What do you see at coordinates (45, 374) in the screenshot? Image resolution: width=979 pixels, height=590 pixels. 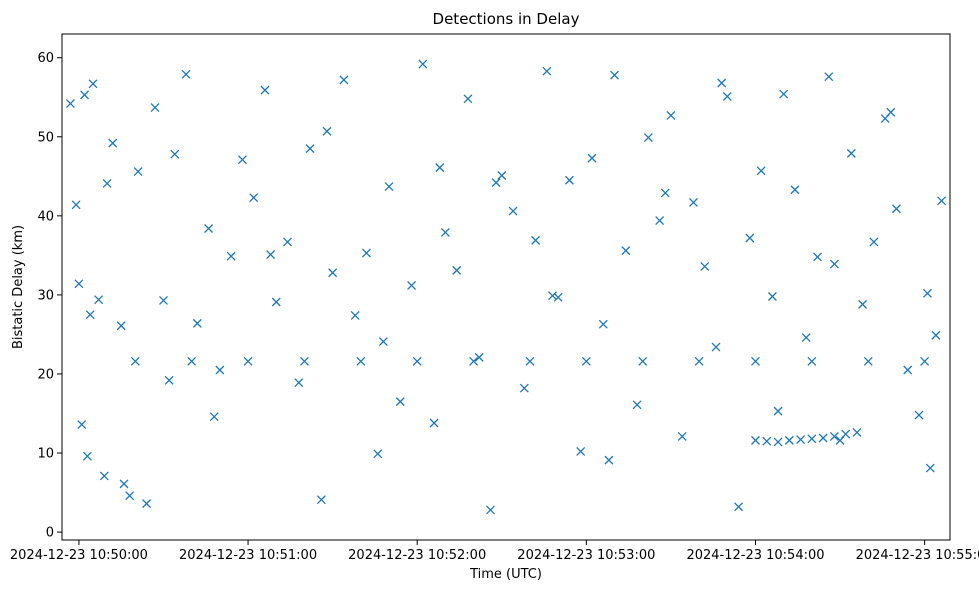 I see `y-tick-label: 20` at bounding box center [45, 374].